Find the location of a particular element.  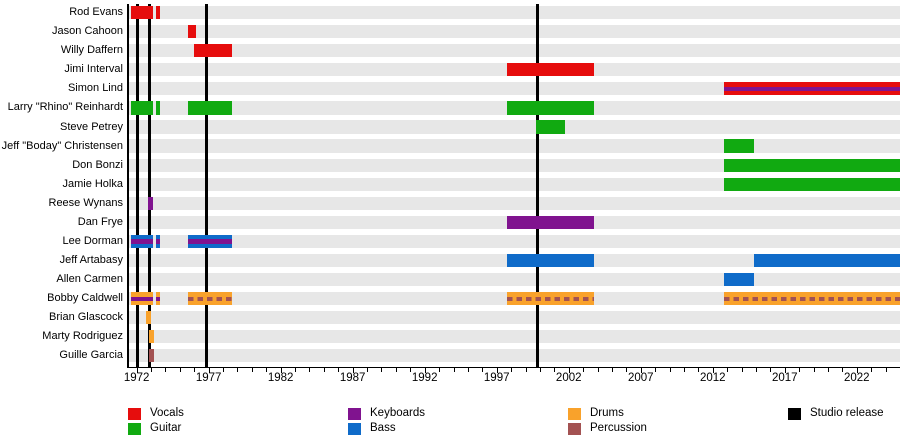

axis-tick-label: 2007 is located at coordinates (640, 378).